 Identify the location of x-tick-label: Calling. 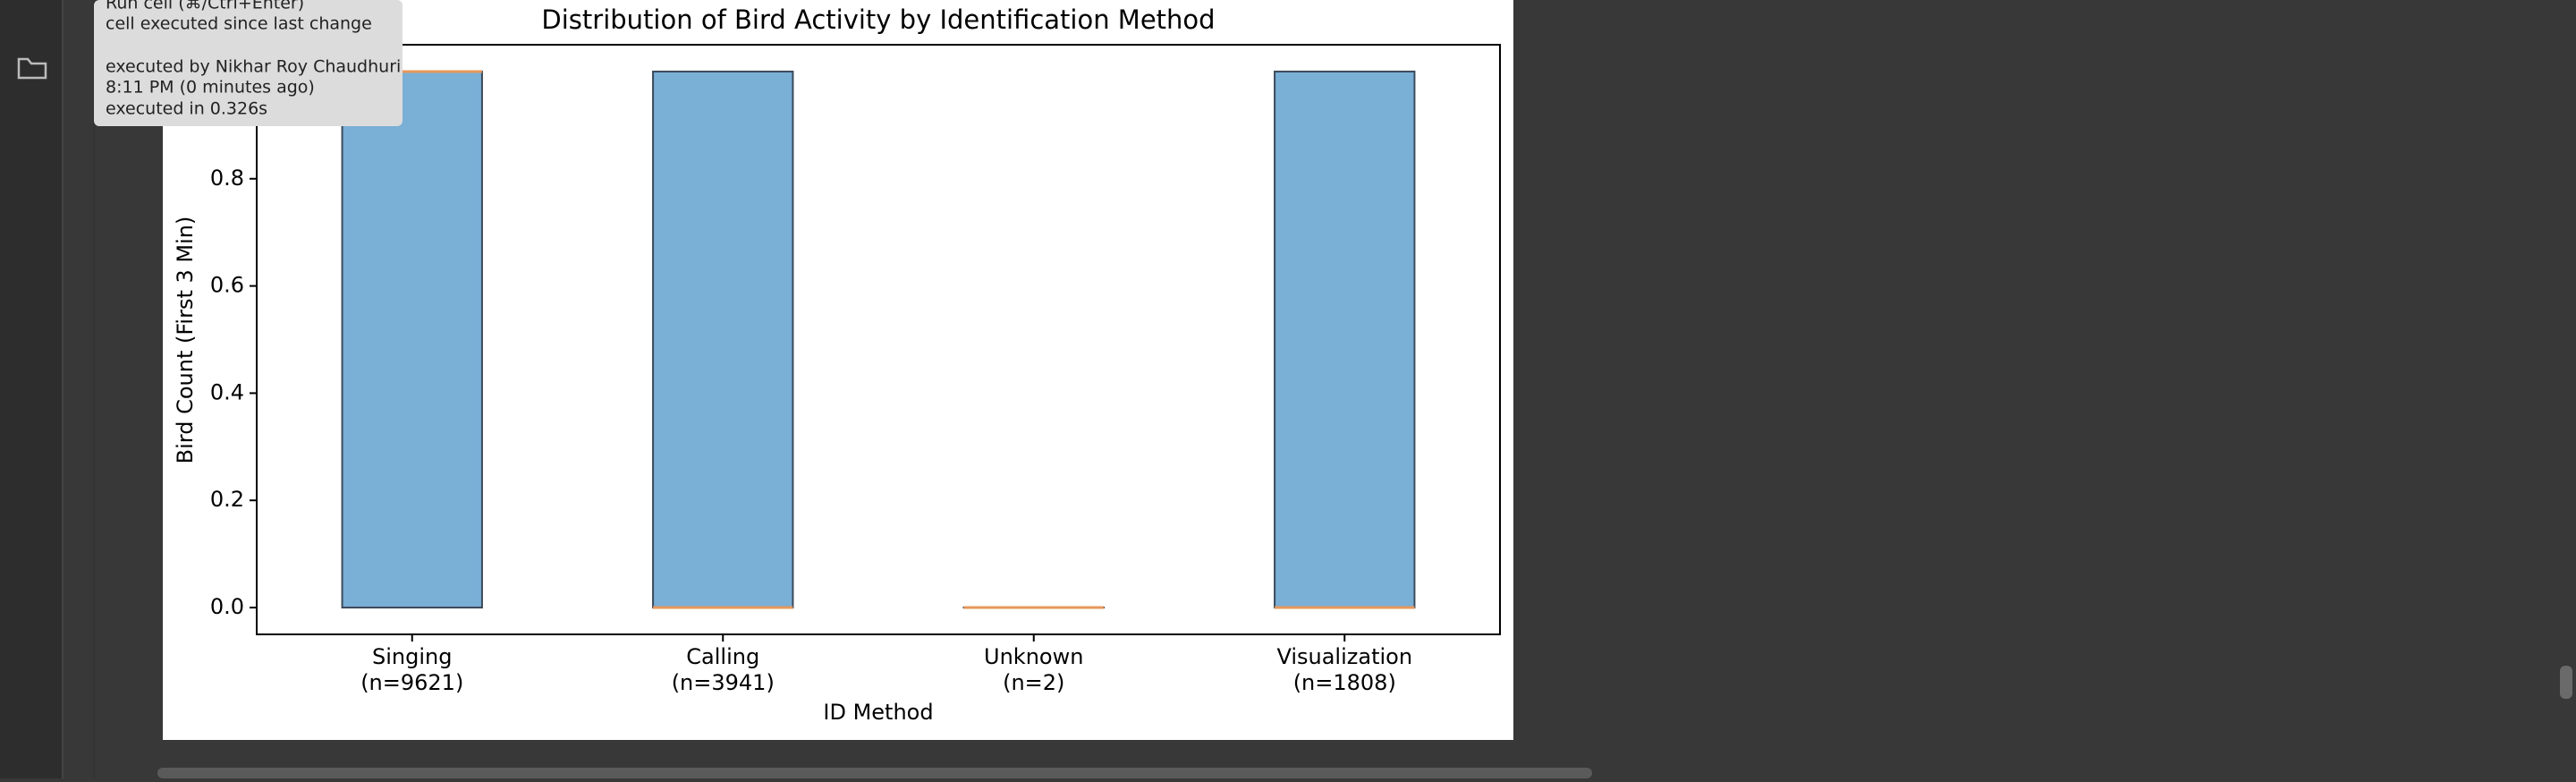
(722, 656).